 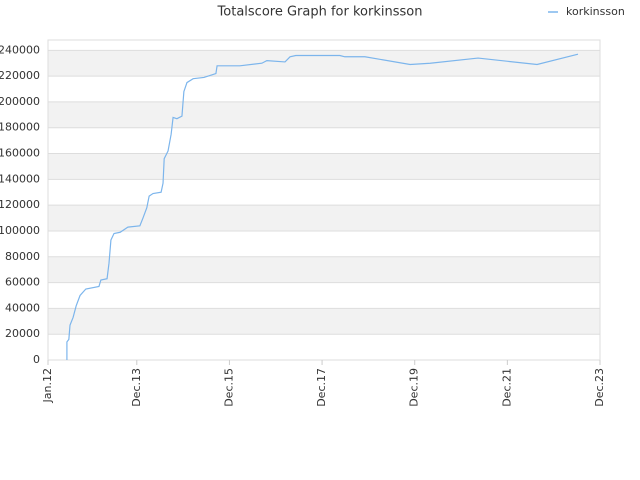 I want to click on y-tick-label: 180000, so click(x=20, y=127).